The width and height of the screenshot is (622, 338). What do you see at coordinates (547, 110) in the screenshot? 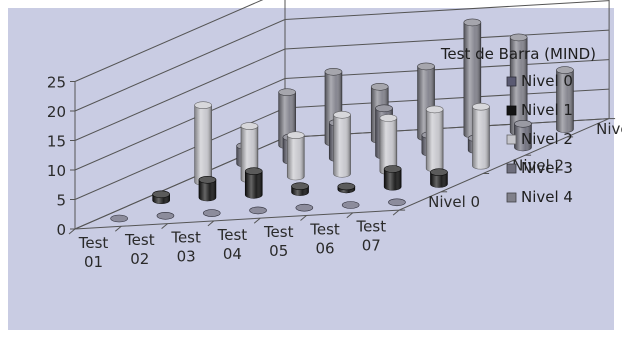
I see `legend-label: Nivel 1` at bounding box center [547, 110].